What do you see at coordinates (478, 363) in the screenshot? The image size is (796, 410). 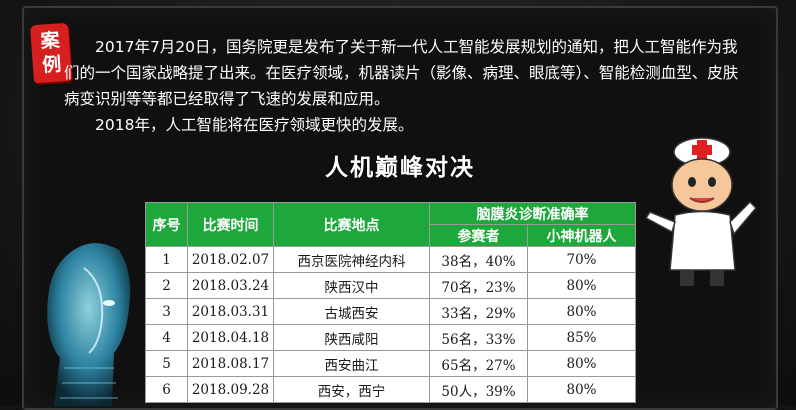 I see `cell-participants: 65名，27%` at bounding box center [478, 363].